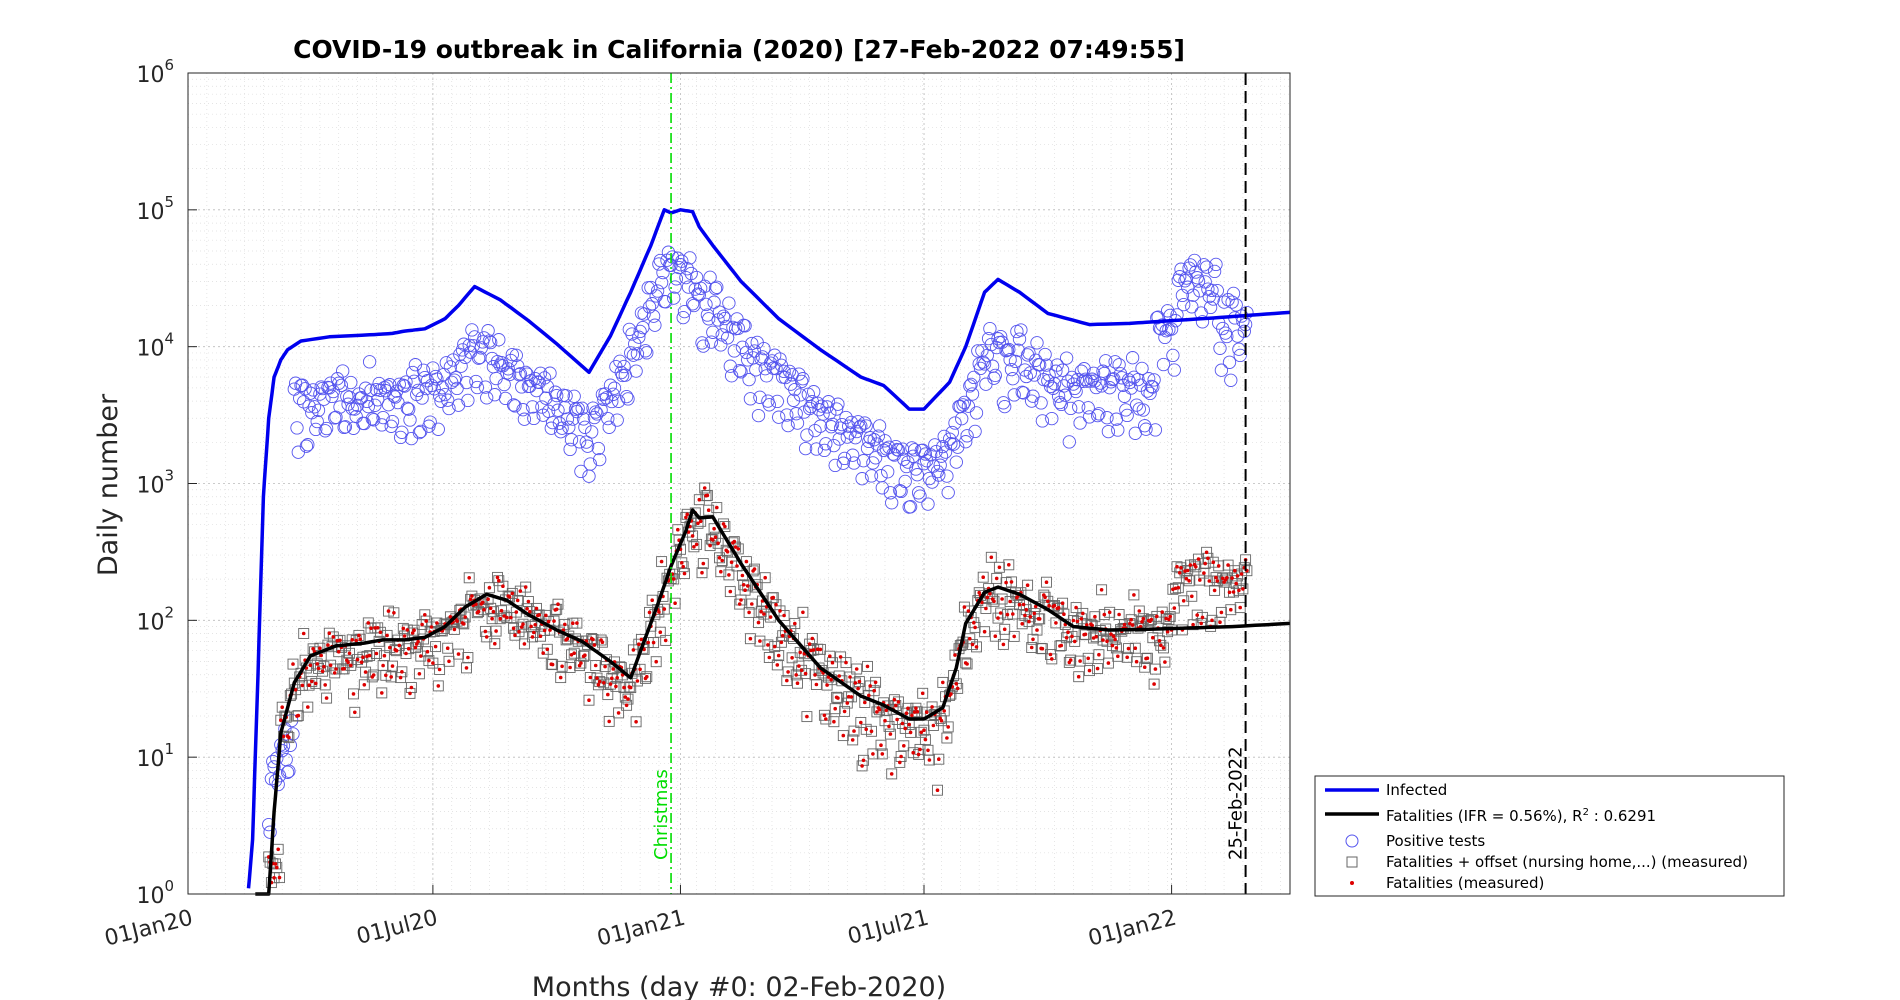 This screenshot has height=1000, width=1900. Describe the element at coordinates (1465, 883) in the screenshot. I see `legend-fatalities-measured-label: Fatalities (measured)` at that location.